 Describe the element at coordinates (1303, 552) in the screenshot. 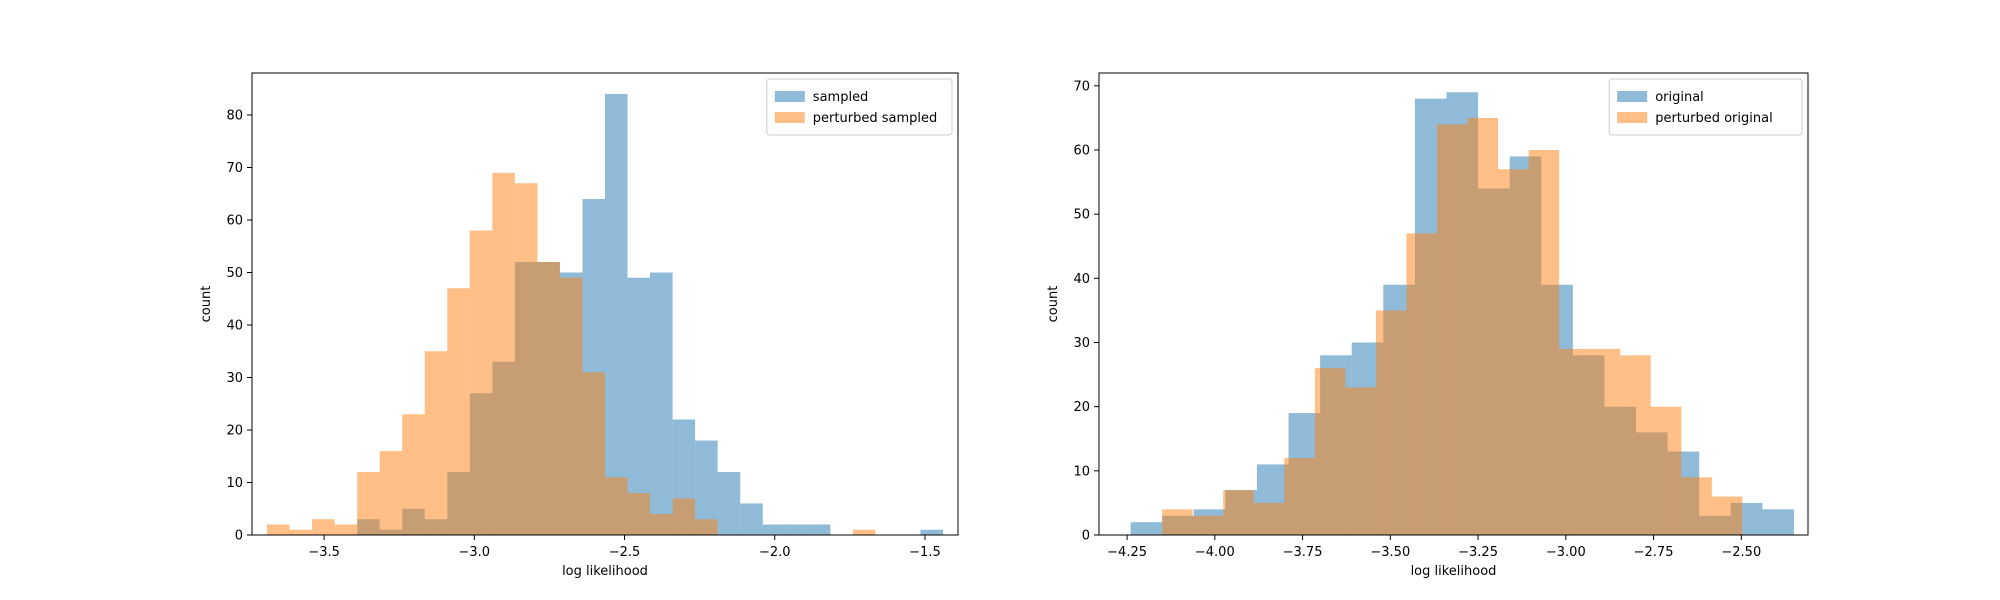

I see `right-x-tick-label: −3.75` at that location.